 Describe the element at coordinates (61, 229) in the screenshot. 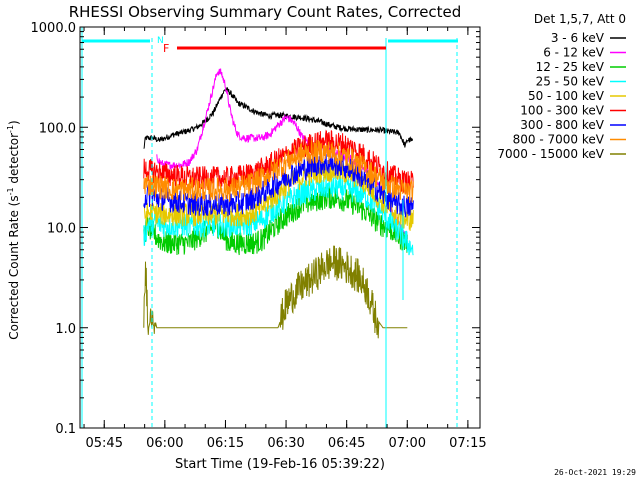

I see `y-tick-label: 10.0` at that location.